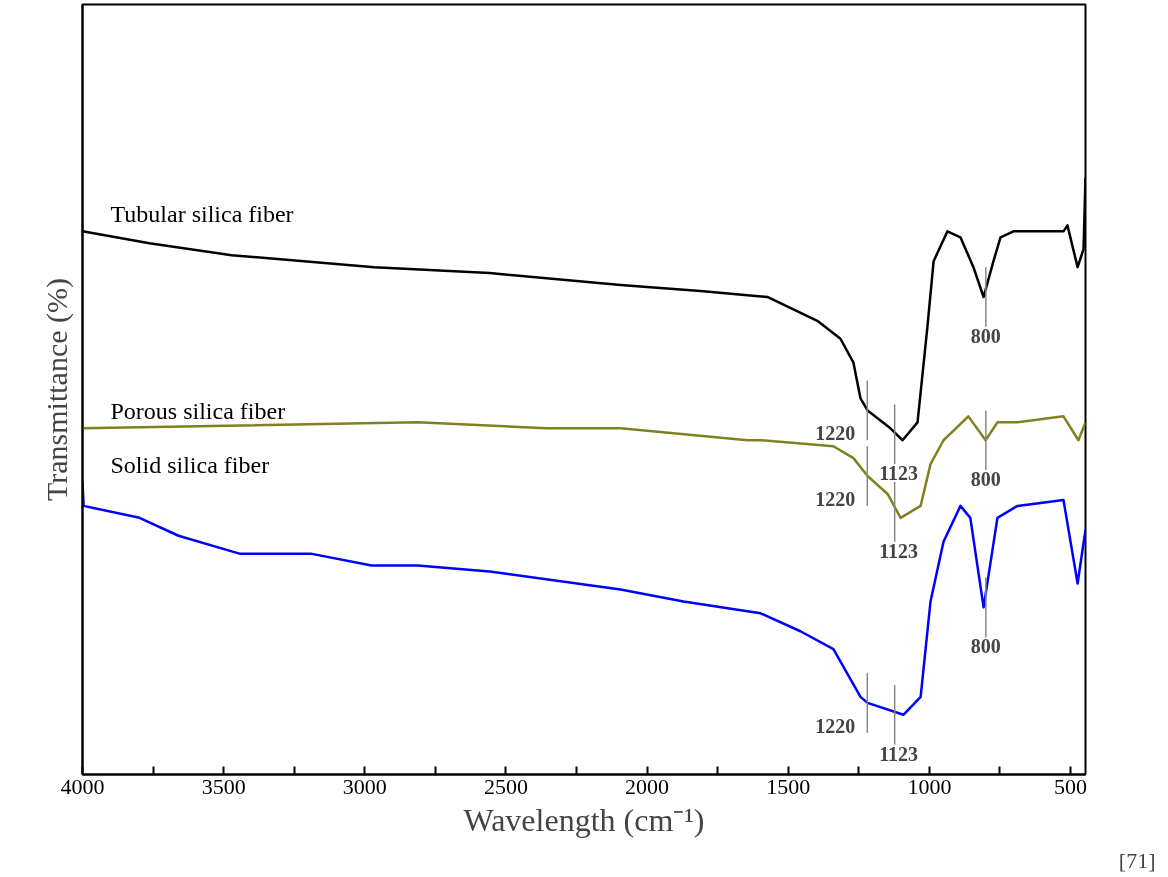 The height and width of the screenshot is (877, 1168). I want to click on x-tick-label: 1500, so click(788, 786).